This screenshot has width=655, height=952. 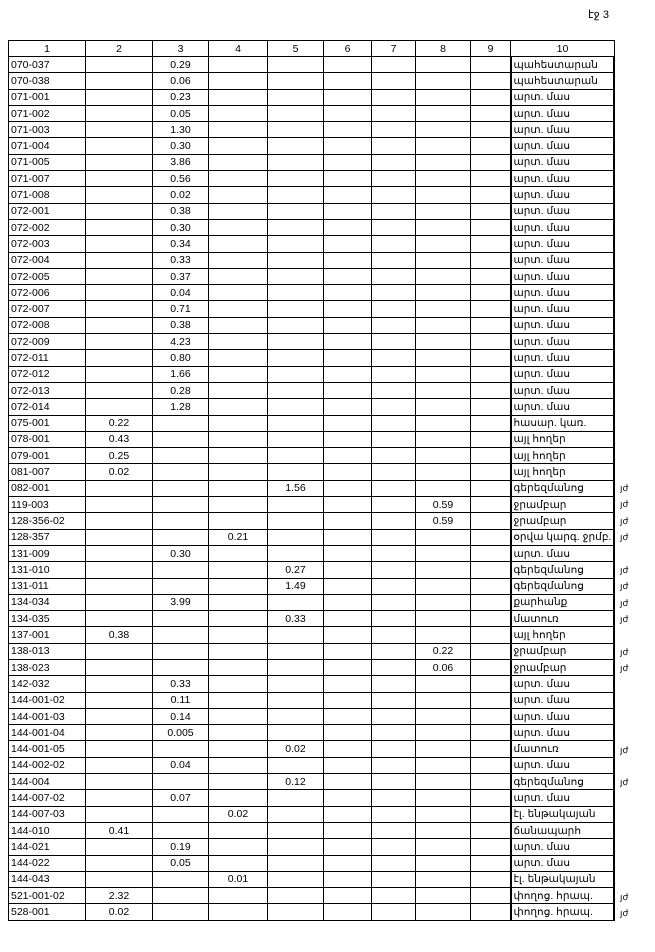 I want to click on area-cell: 0.59, so click(x=443, y=521).